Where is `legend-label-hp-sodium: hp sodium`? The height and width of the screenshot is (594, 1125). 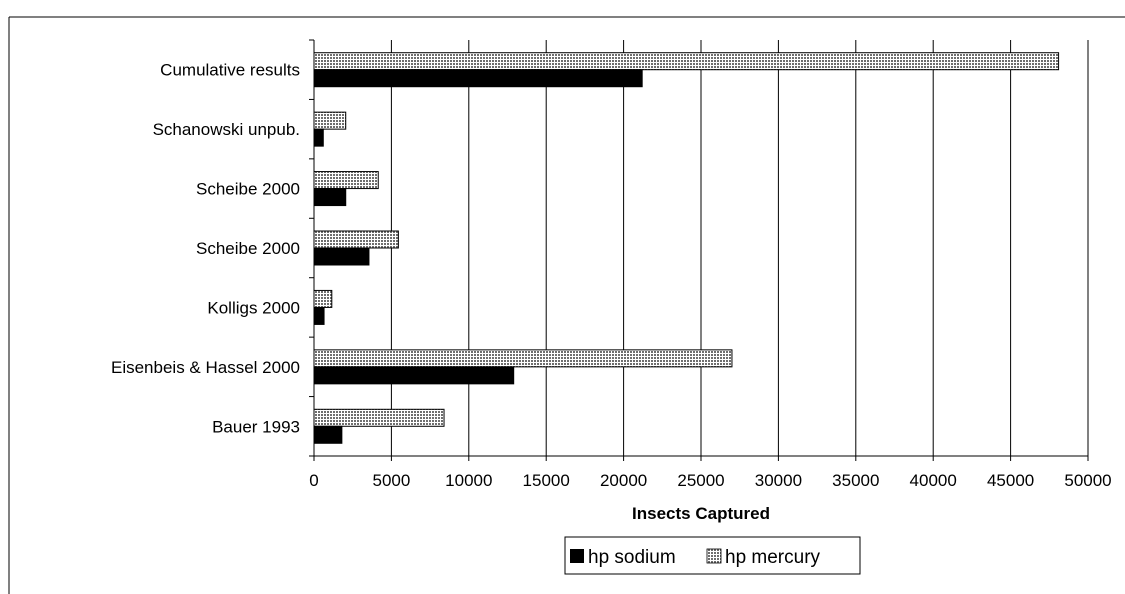 legend-label-hp-sodium: hp sodium is located at coordinates (632, 557).